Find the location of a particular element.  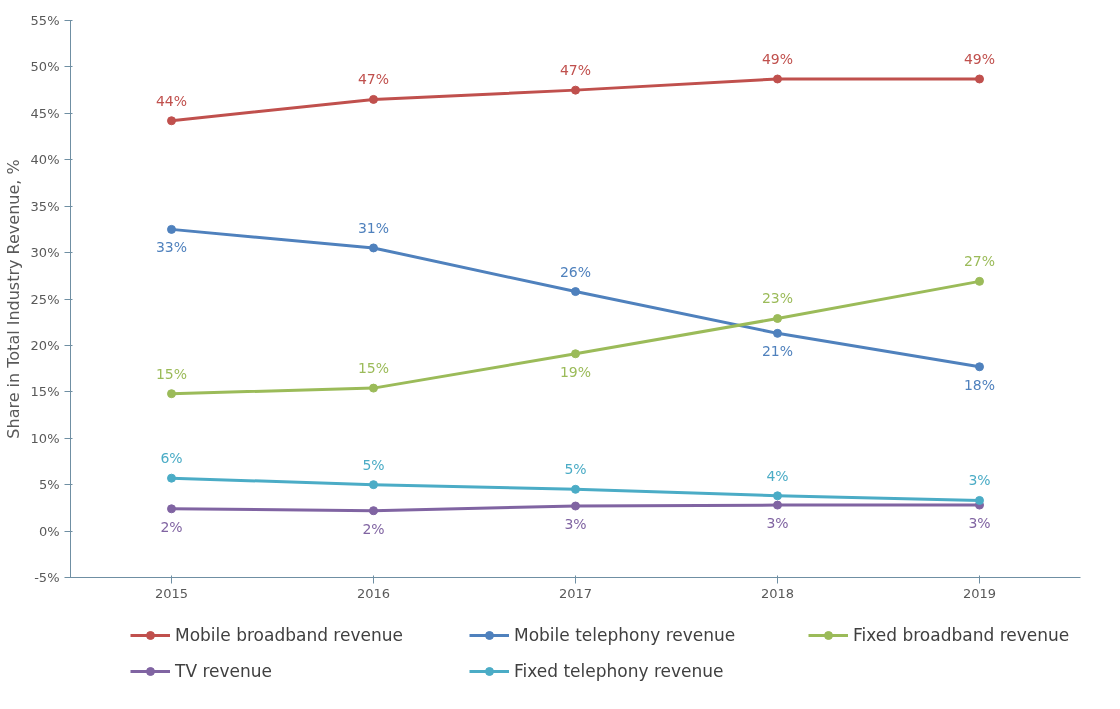

legend-label: Mobile telephony revenue is located at coordinates (625, 635).